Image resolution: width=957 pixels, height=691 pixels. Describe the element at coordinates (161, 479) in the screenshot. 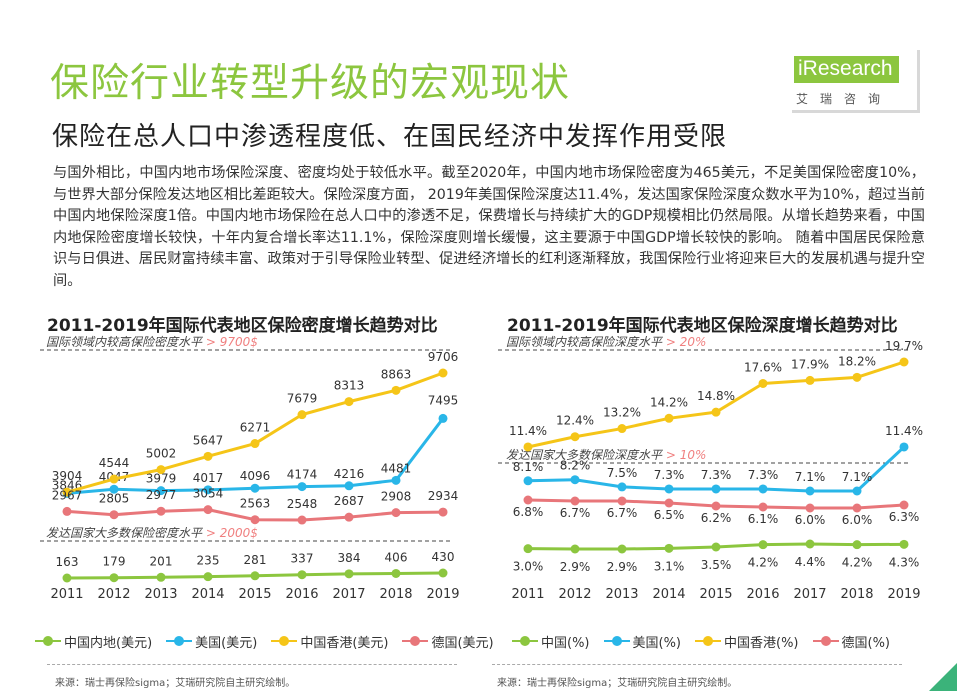

I see `data-label: 3979` at that location.